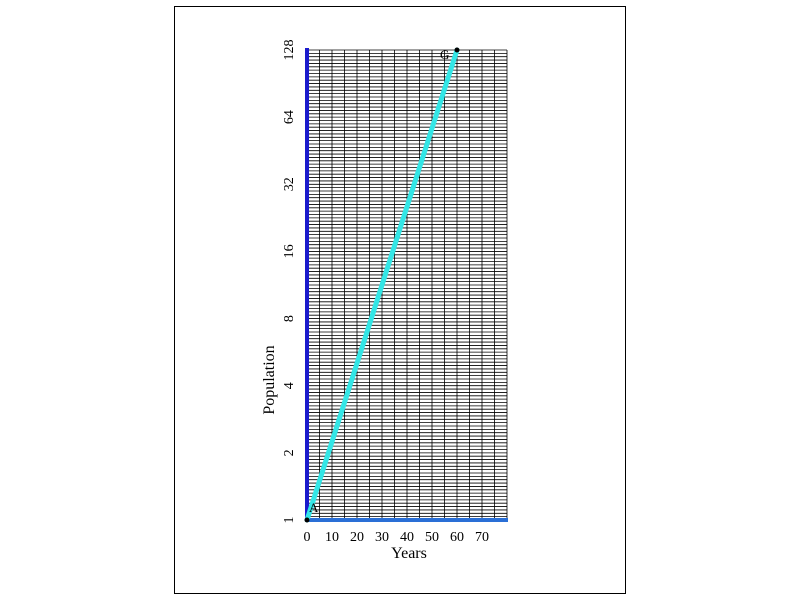  Describe the element at coordinates (357, 537) in the screenshot. I see `x-tick-label: 20` at that location.